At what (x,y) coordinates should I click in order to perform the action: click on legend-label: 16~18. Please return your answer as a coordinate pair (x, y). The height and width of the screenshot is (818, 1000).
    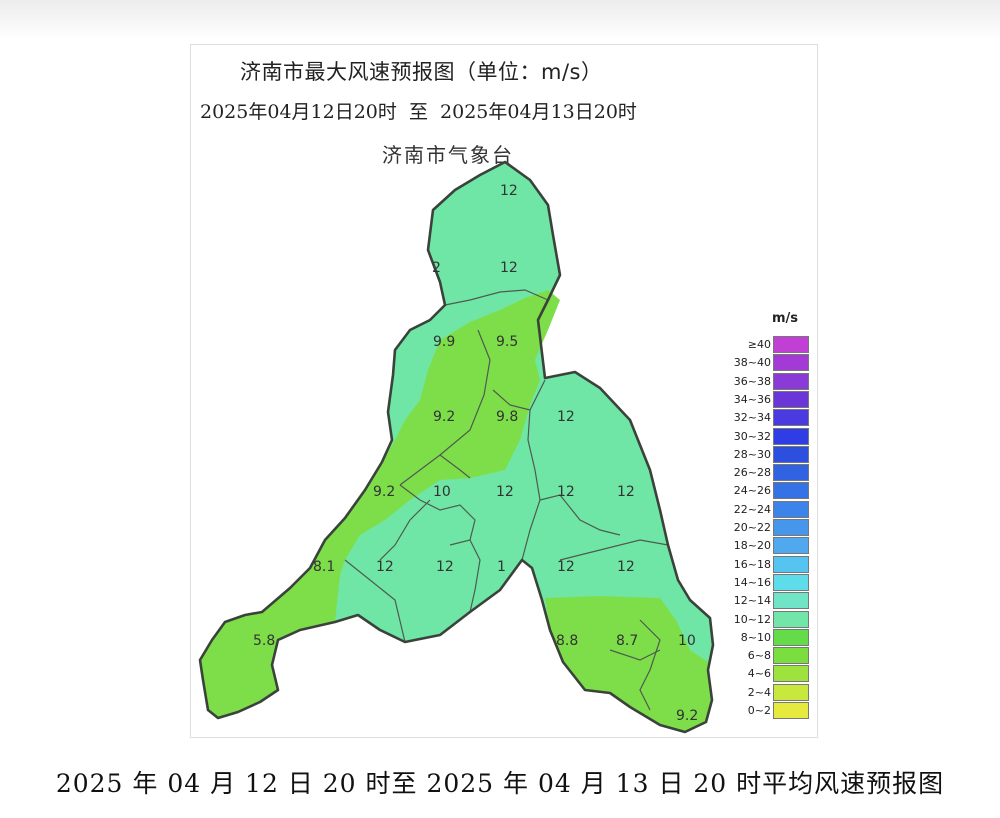
    Looking at the image, I should click on (752, 564).